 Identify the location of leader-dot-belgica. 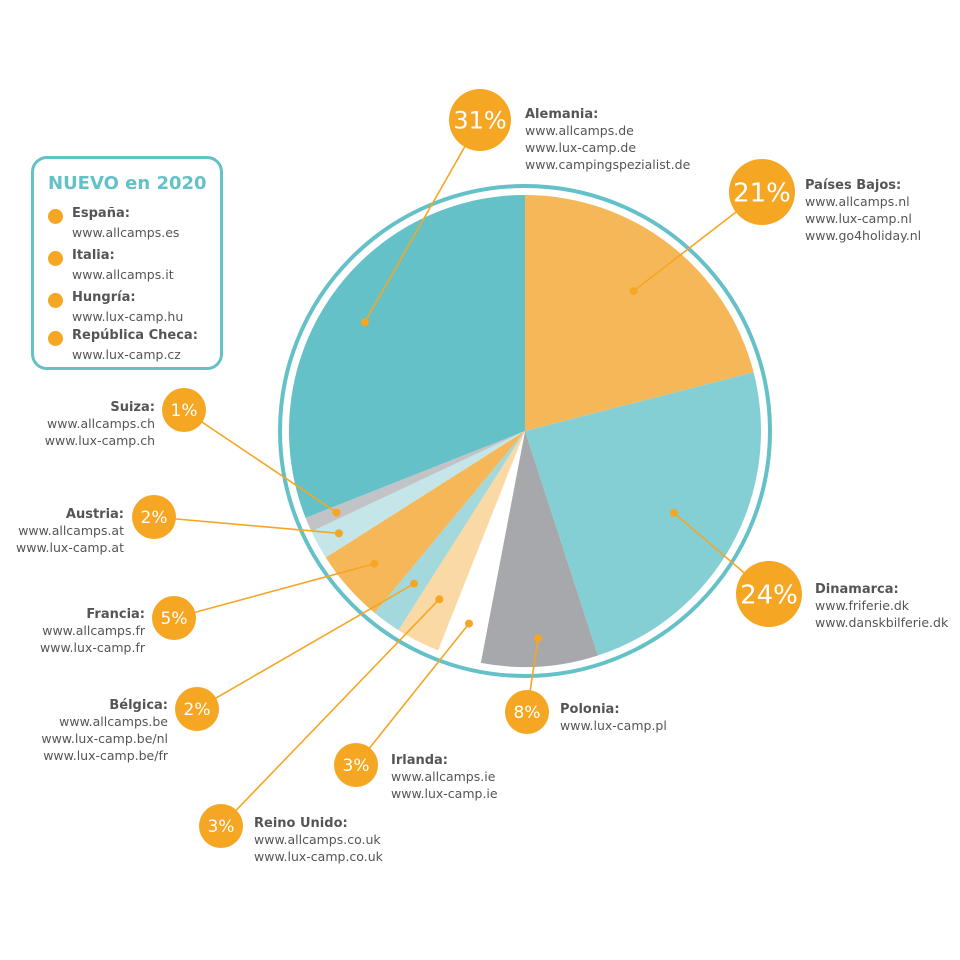
(414, 583).